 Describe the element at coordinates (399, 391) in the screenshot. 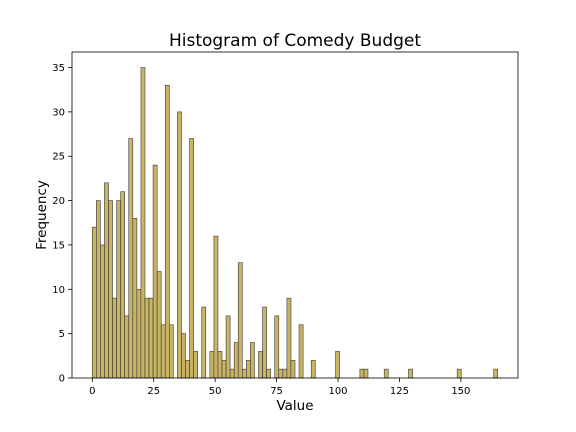

I see `x-tick-label: 125` at that location.